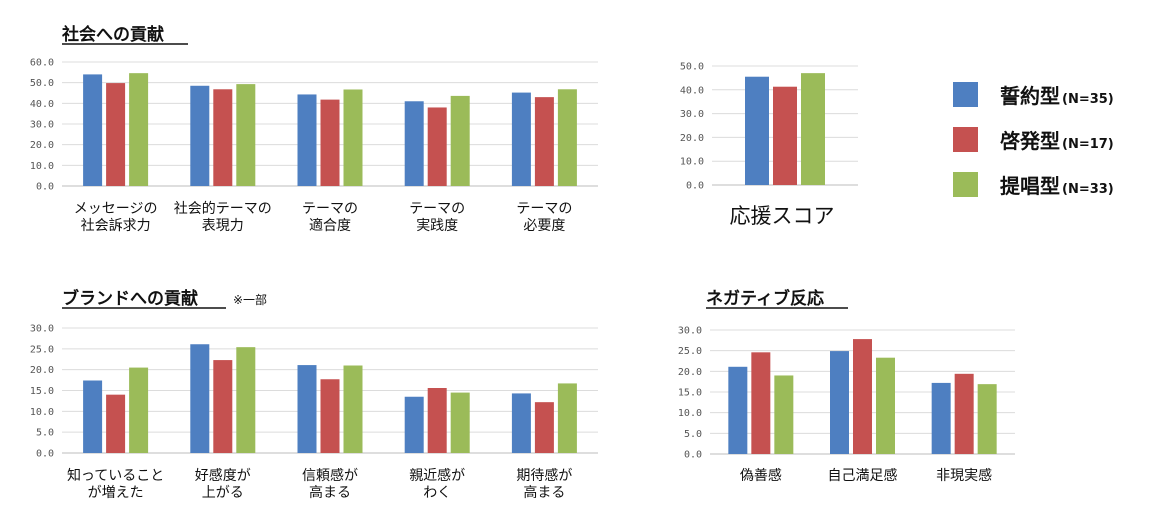 The width and height of the screenshot is (1152, 526). What do you see at coordinates (250, 299) in the screenshot?
I see `brand-chart-note: ※一部` at bounding box center [250, 299].